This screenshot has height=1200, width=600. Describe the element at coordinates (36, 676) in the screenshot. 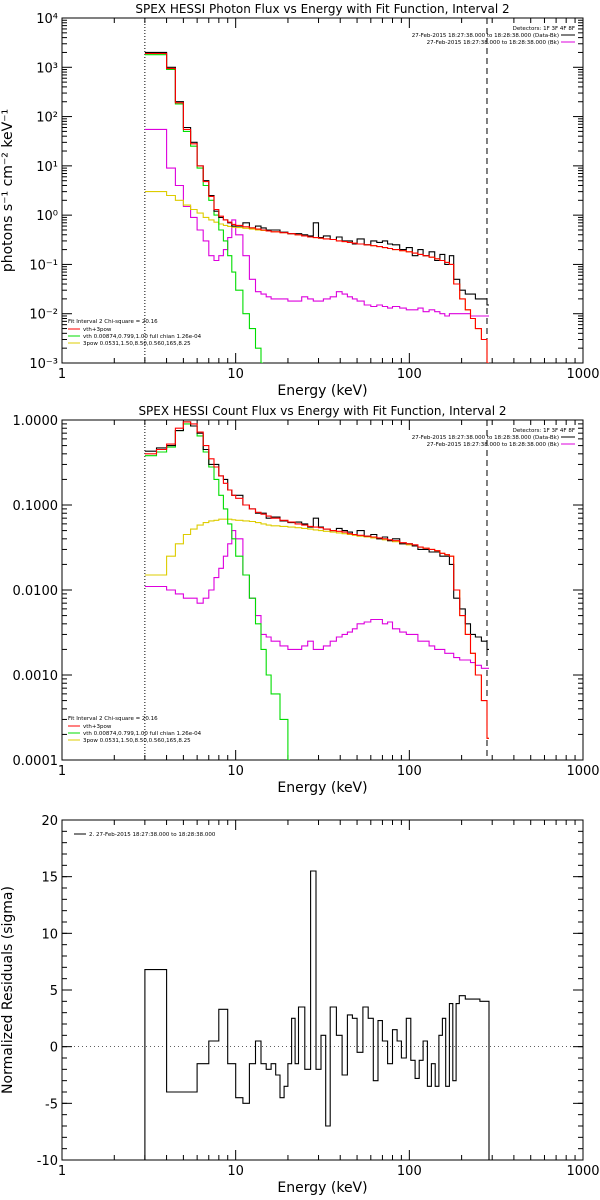

I see `y-tick-label: 0.0010` at that location.